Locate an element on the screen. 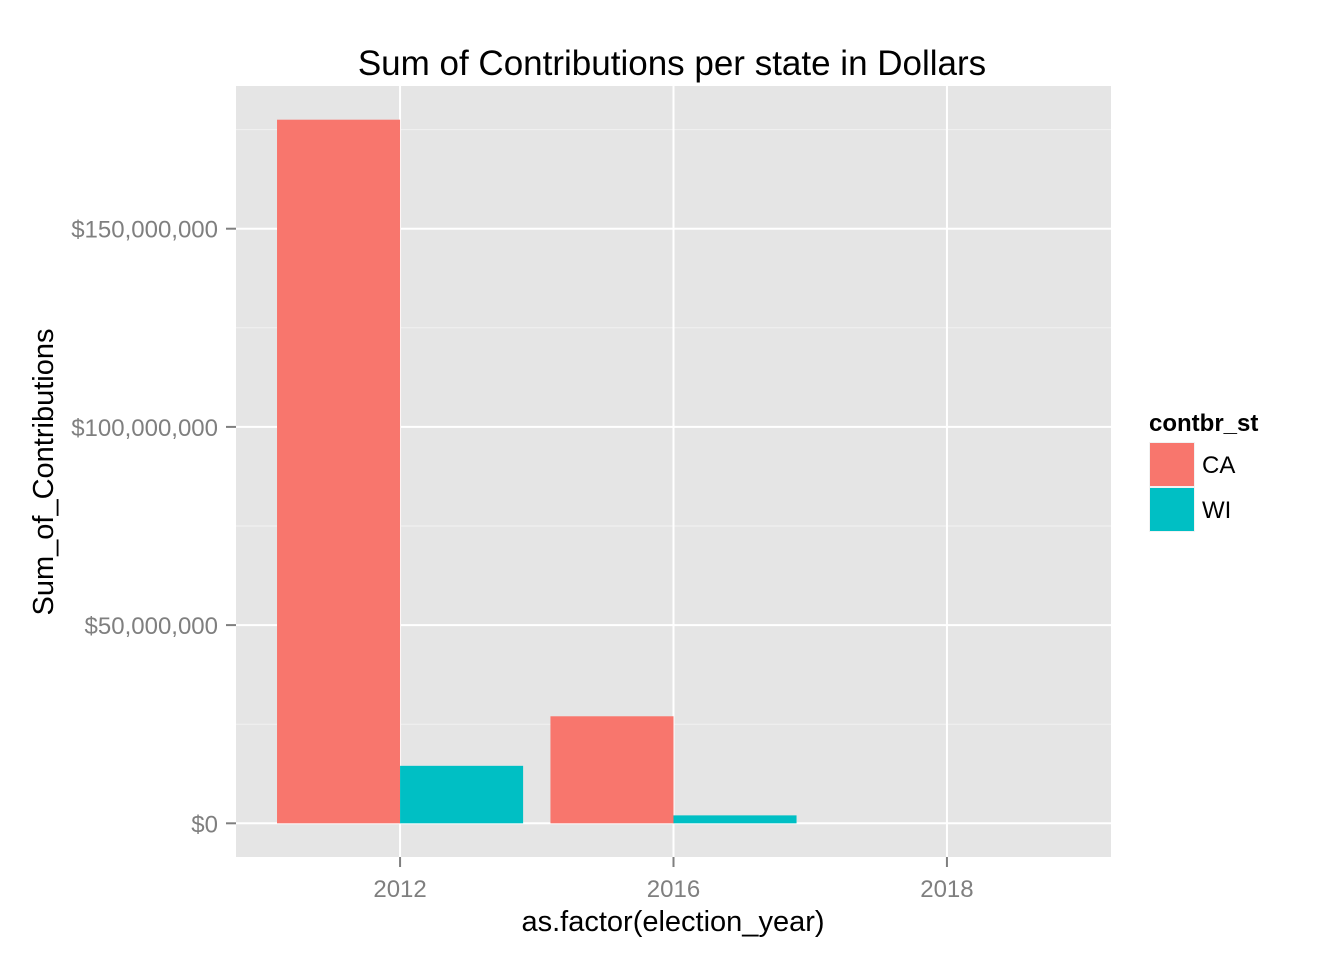  x-axis: 2012 2016 2018 is located at coordinates (673, 880).